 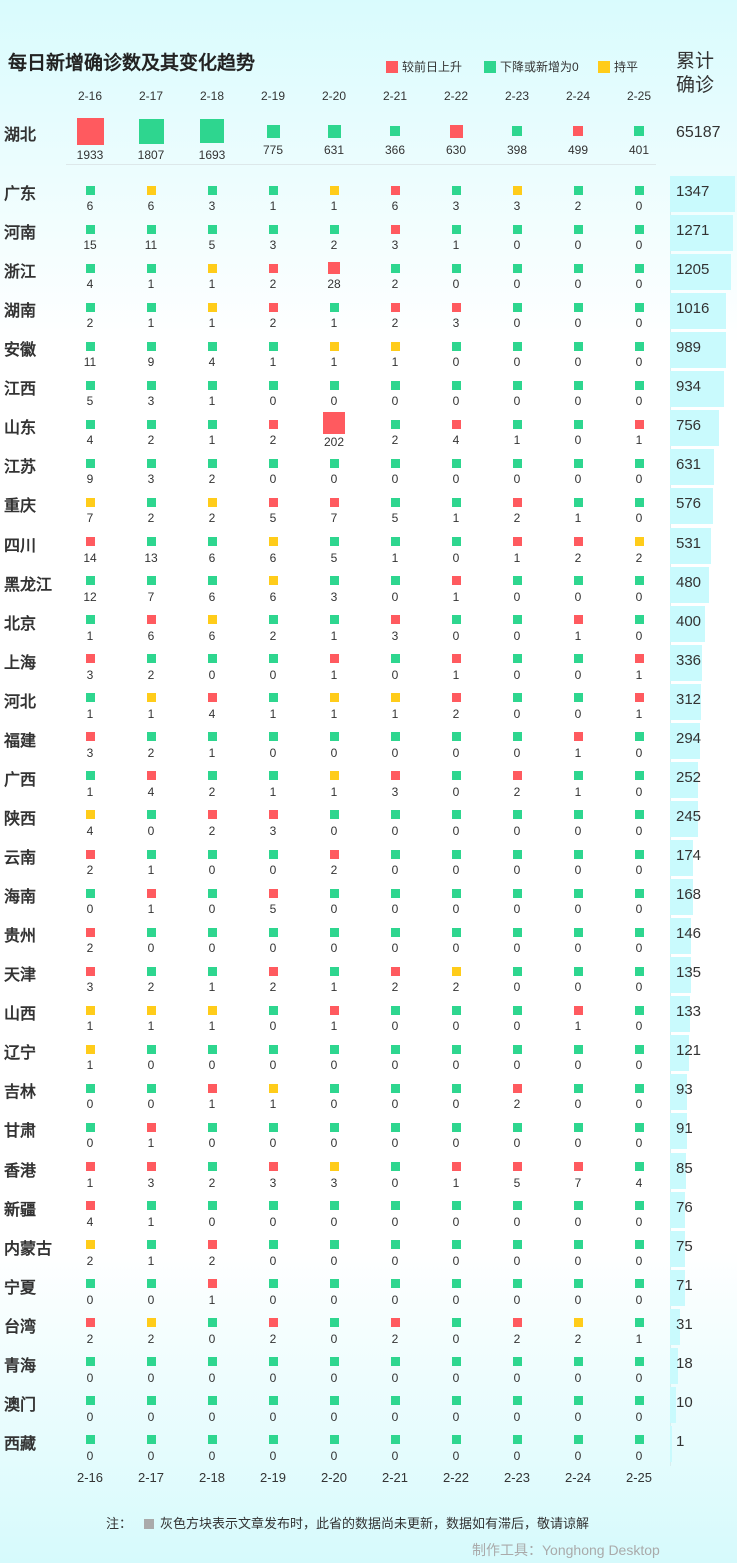 What do you see at coordinates (28, 1249) in the screenshot?
I see `province-label: 内蒙古` at bounding box center [28, 1249].